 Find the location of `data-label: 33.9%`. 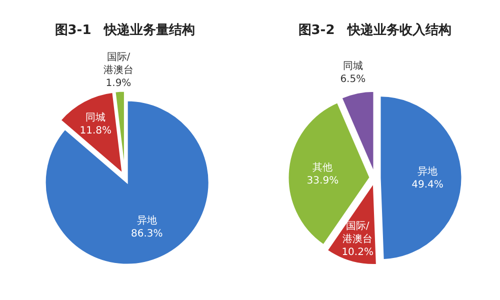

data-label: 33.9% is located at coordinates (322, 180).